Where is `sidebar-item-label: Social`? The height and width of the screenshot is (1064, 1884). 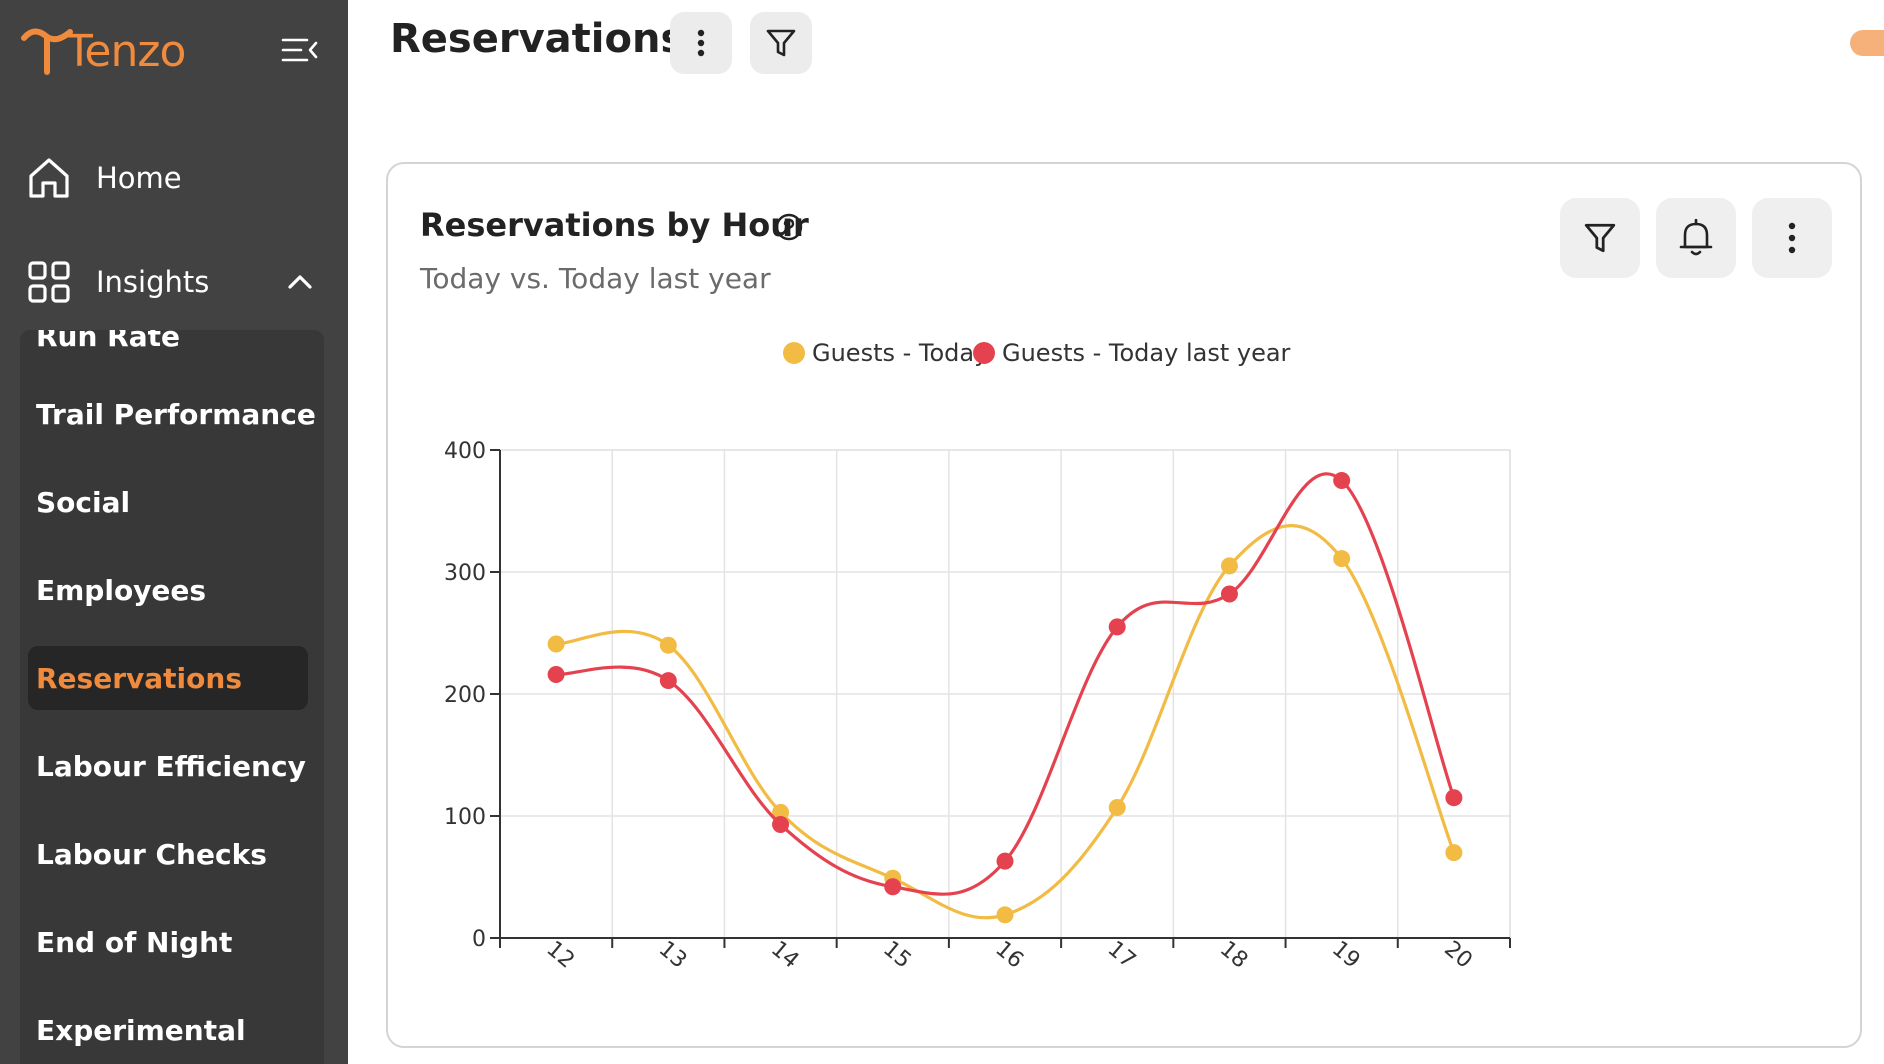 sidebar-item-label: Social is located at coordinates (83, 502).